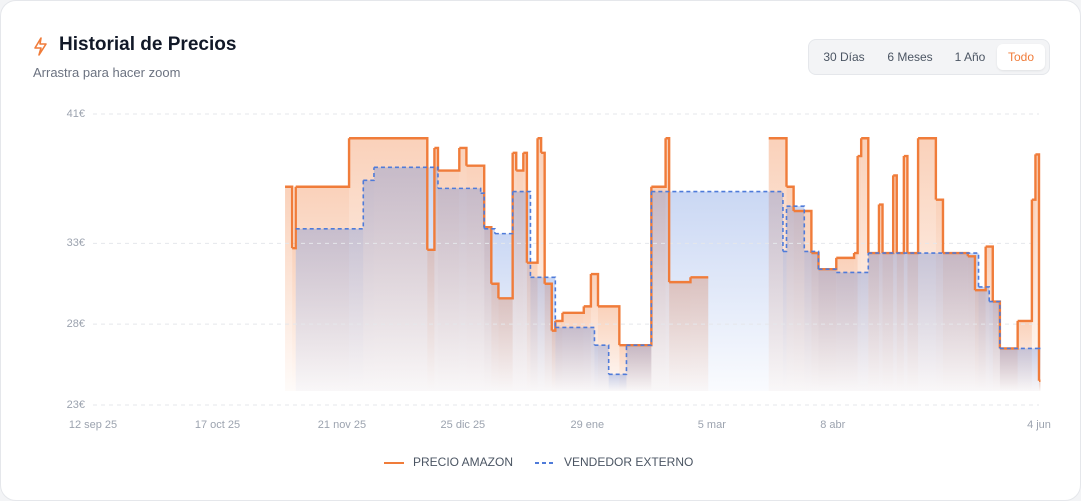 The image size is (1081, 501). What do you see at coordinates (148, 44) in the screenshot?
I see `title: Historial de Precios` at bounding box center [148, 44].